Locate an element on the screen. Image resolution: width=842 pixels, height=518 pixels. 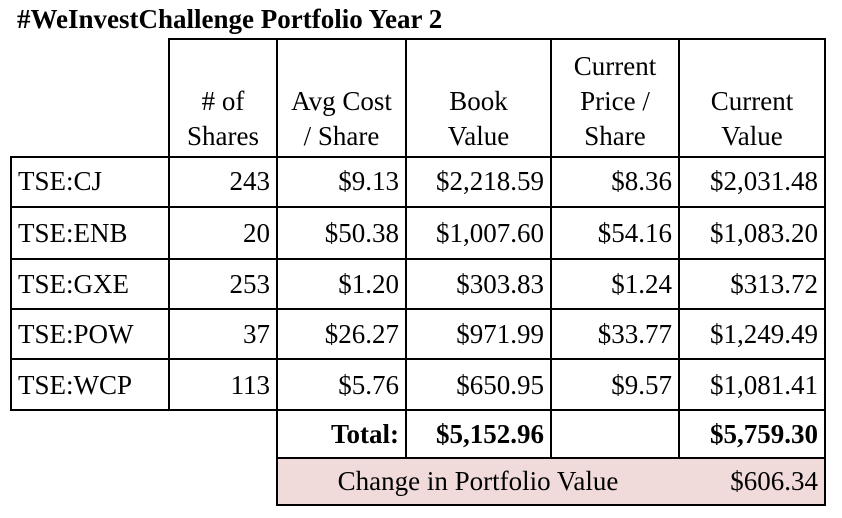
ticker-cell: TSE:POW is located at coordinates (76, 333).